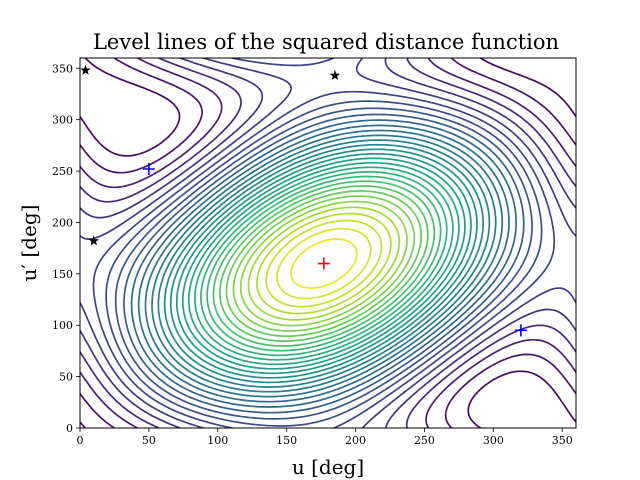 This screenshot has width=640, height=480. What do you see at coordinates (493, 440) in the screenshot?
I see `x-tick-label: 300` at bounding box center [493, 440].